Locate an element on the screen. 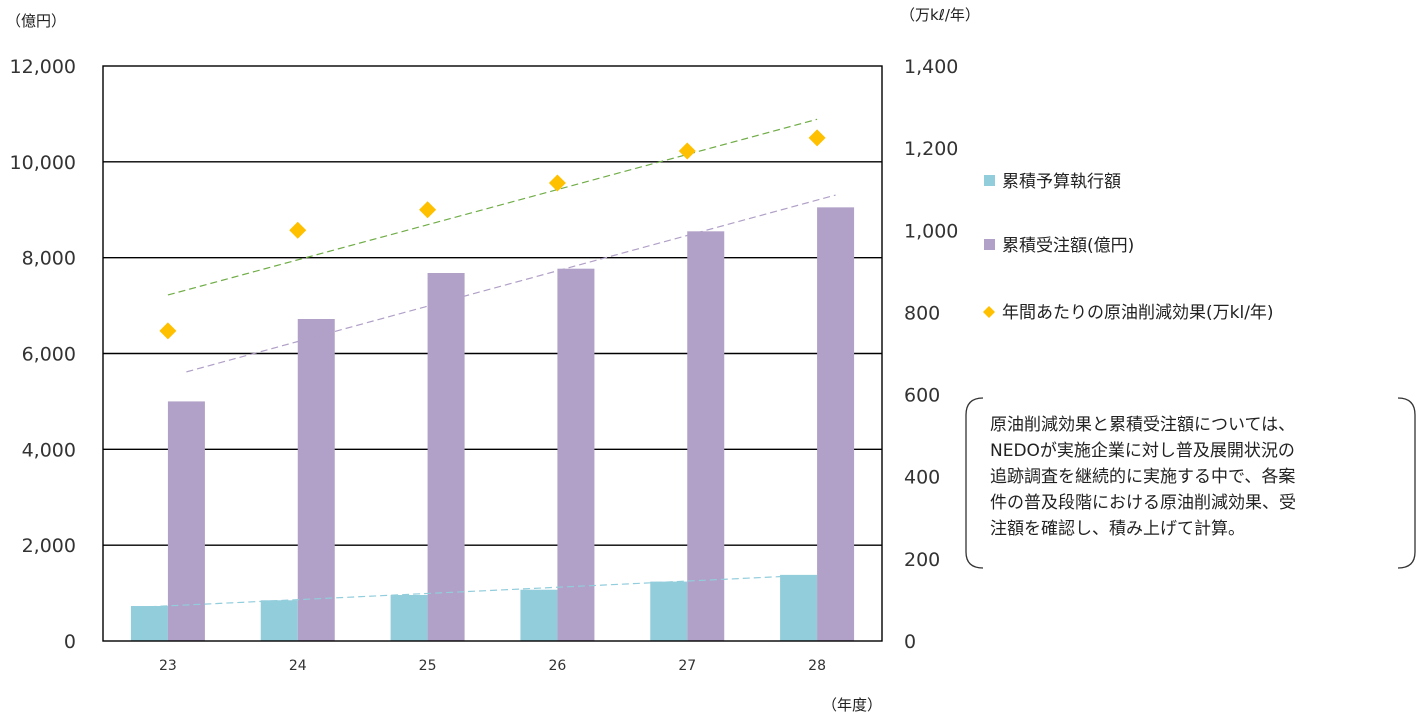  right-tick-label: 0 is located at coordinates (910, 642).